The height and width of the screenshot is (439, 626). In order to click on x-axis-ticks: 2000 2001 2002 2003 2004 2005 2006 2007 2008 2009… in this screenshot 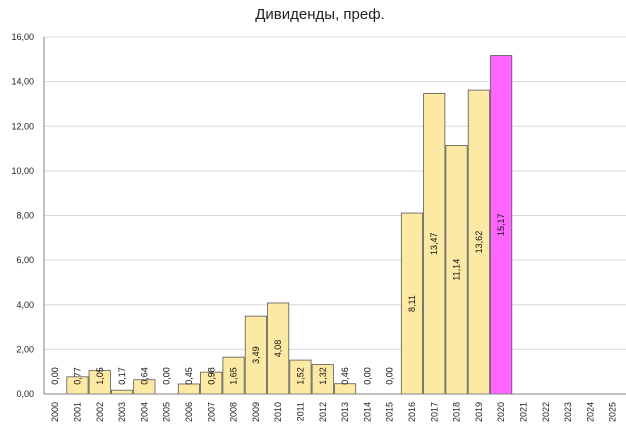, I will do `click(334, 412)`.